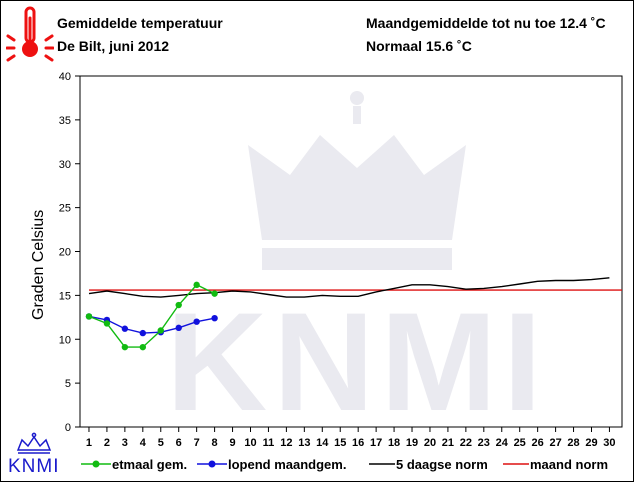 The width and height of the screenshot is (634, 482). What do you see at coordinates (107, 443) in the screenshot?
I see `x-tick-label: 2` at bounding box center [107, 443].